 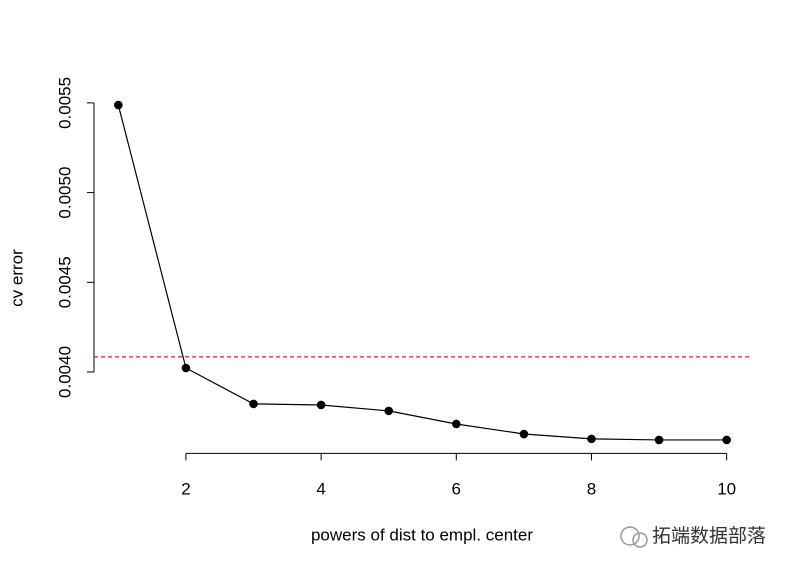 I want to click on x-axis-title: powers of dist to empl. center, so click(x=422, y=534).